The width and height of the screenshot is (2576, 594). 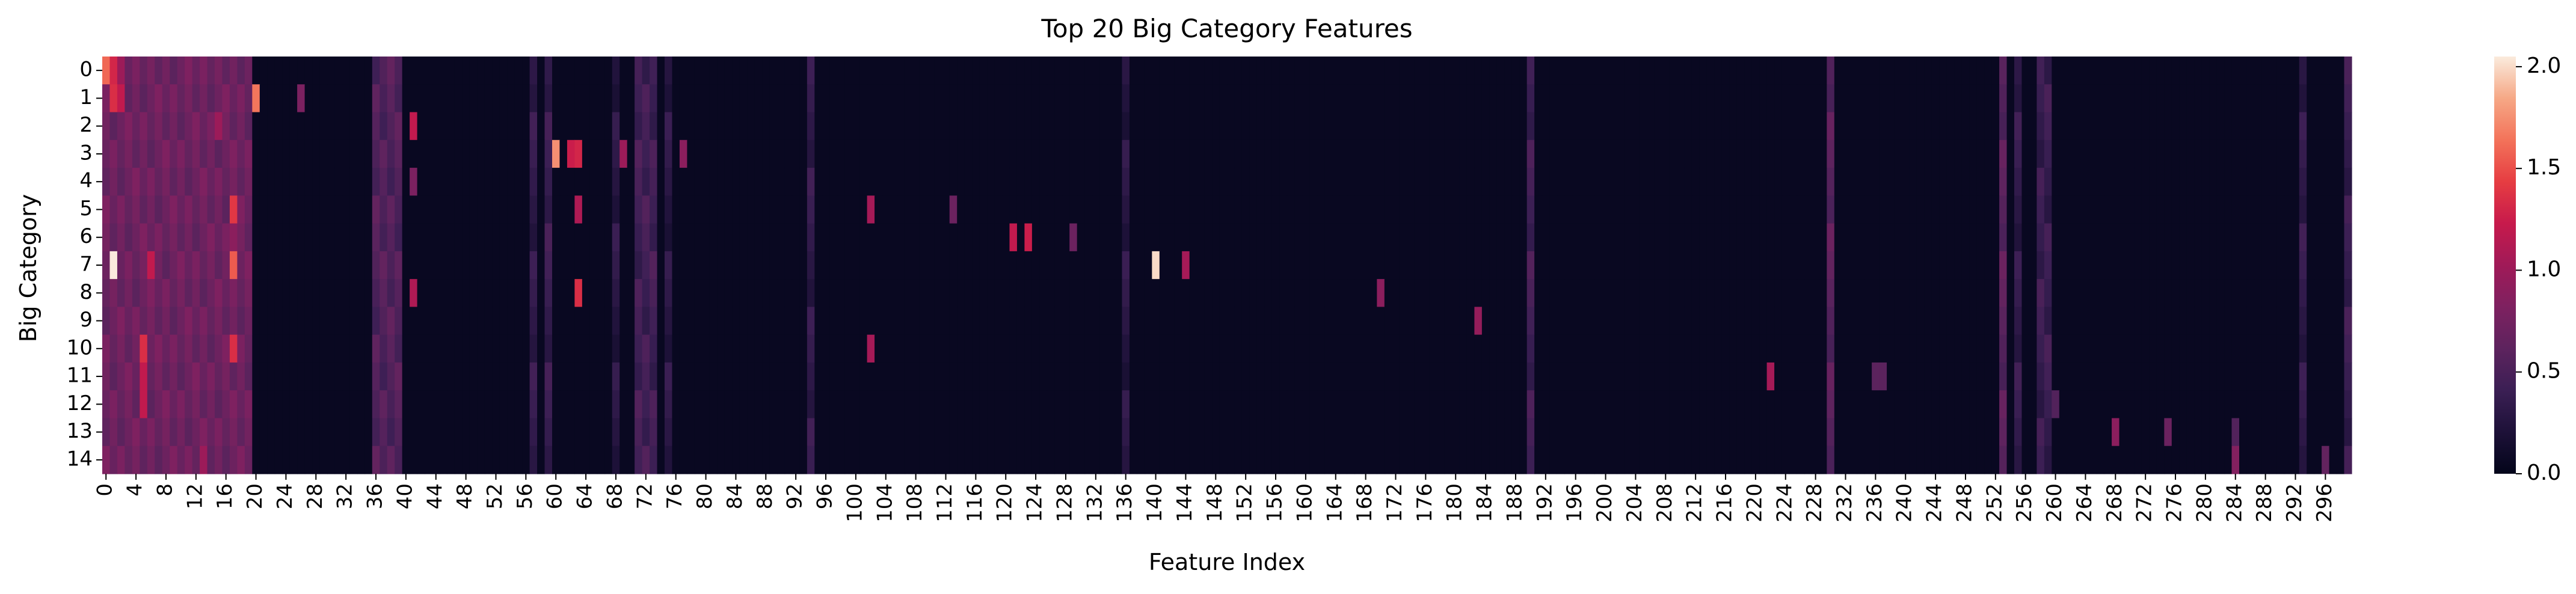 I want to click on x-tick-label: 140, so click(x=1155, y=502).